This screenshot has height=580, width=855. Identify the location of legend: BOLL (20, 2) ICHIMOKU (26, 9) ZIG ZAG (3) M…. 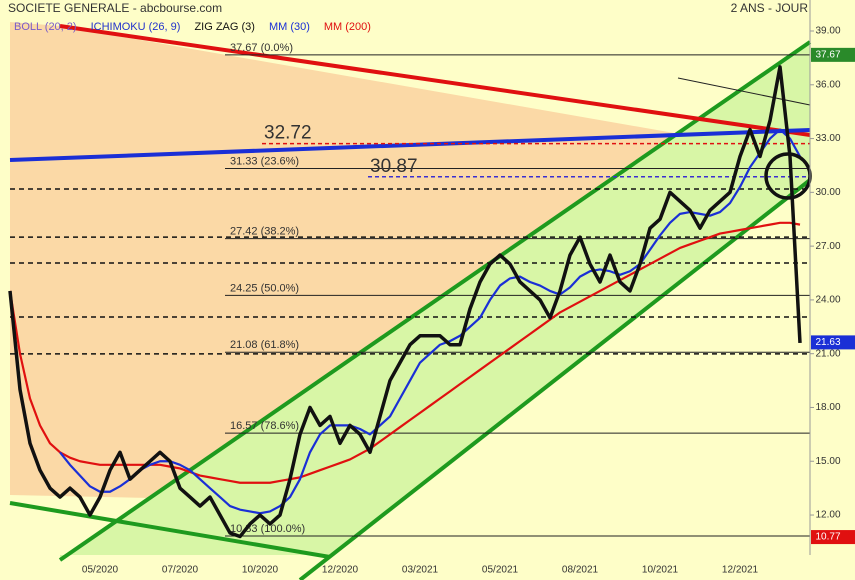
(192, 27).